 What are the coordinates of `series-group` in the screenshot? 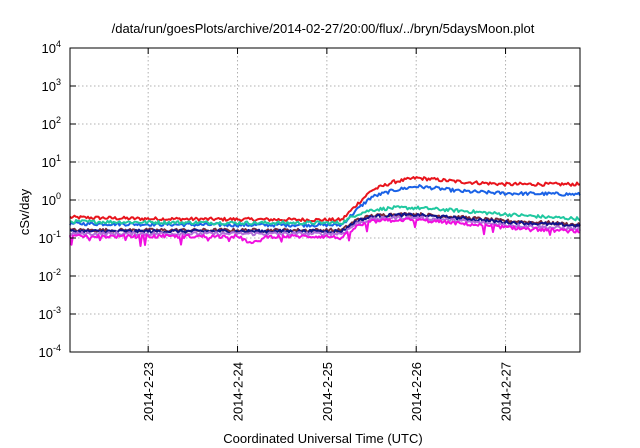 It's located at (325, 211).